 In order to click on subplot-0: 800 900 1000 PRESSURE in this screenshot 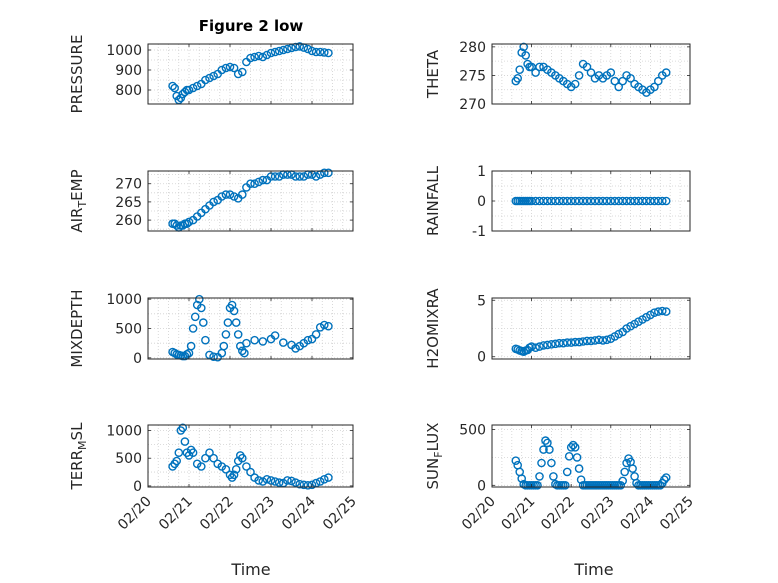, I will do `click(211, 74)`.